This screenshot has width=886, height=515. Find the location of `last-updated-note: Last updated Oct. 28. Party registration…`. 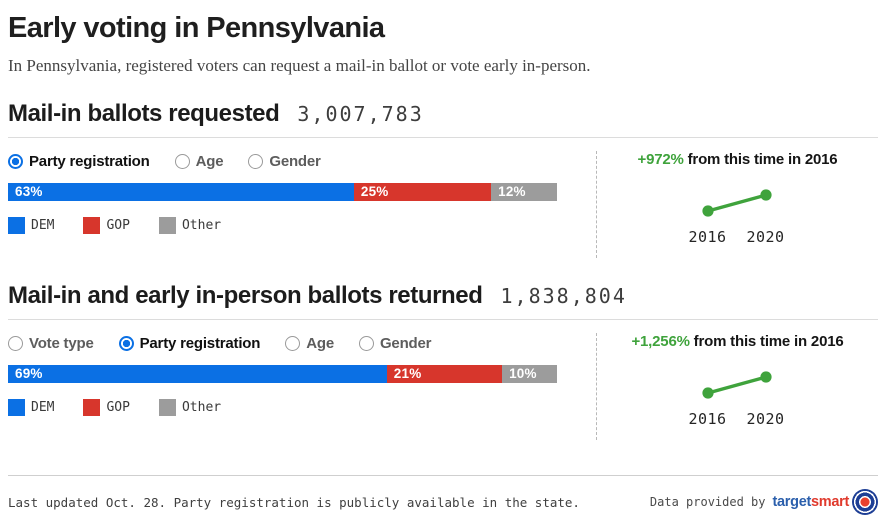

last-updated-note: Last updated Oct. 28. Party registration… is located at coordinates (294, 502).